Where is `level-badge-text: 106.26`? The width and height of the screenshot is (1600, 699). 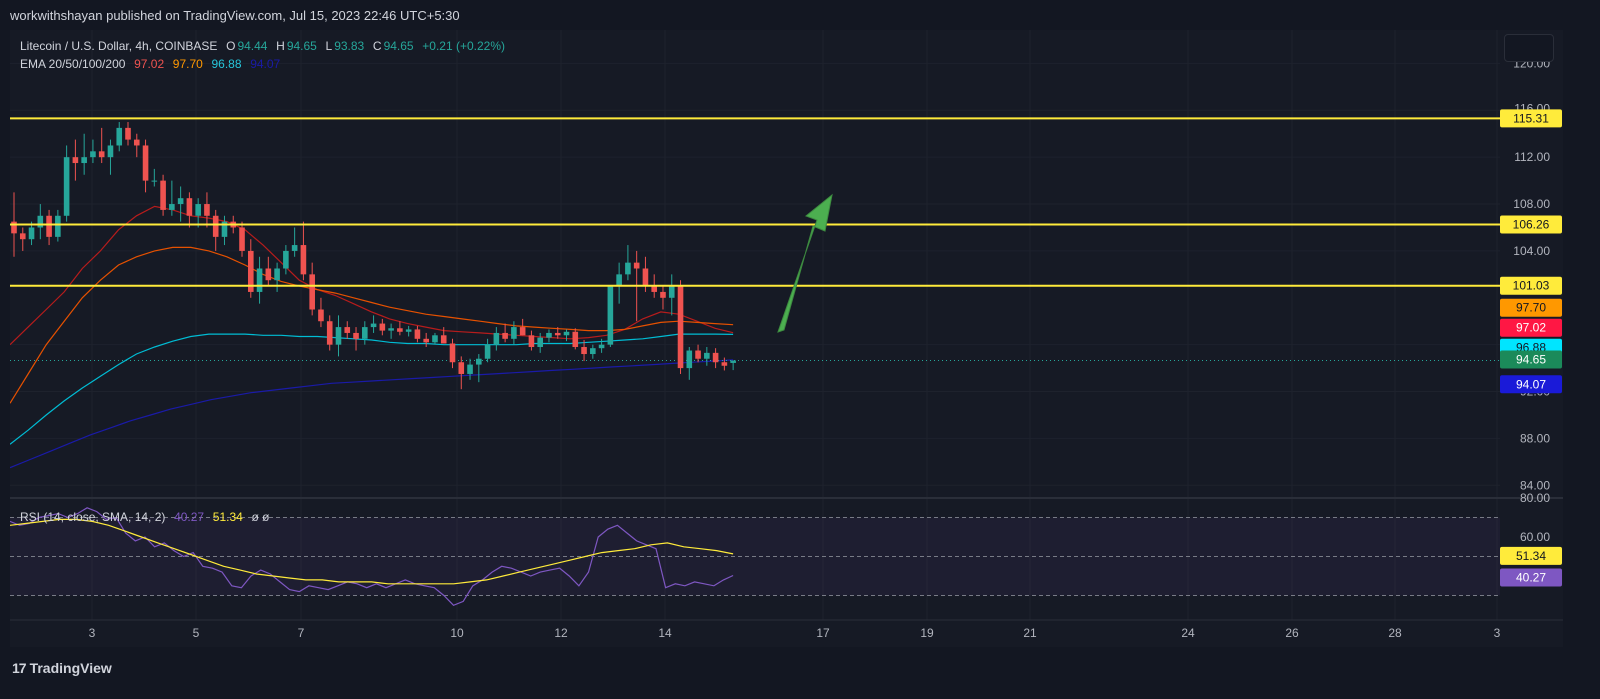
level-badge-text: 106.26 is located at coordinates (1531, 224).